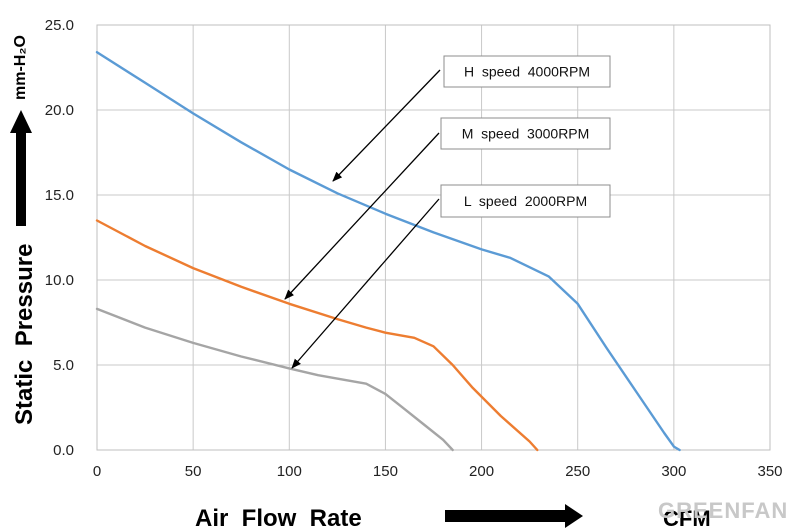 This screenshot has height=530, width=800. I want to click on x-tick-label: 100, so click(289, 471).